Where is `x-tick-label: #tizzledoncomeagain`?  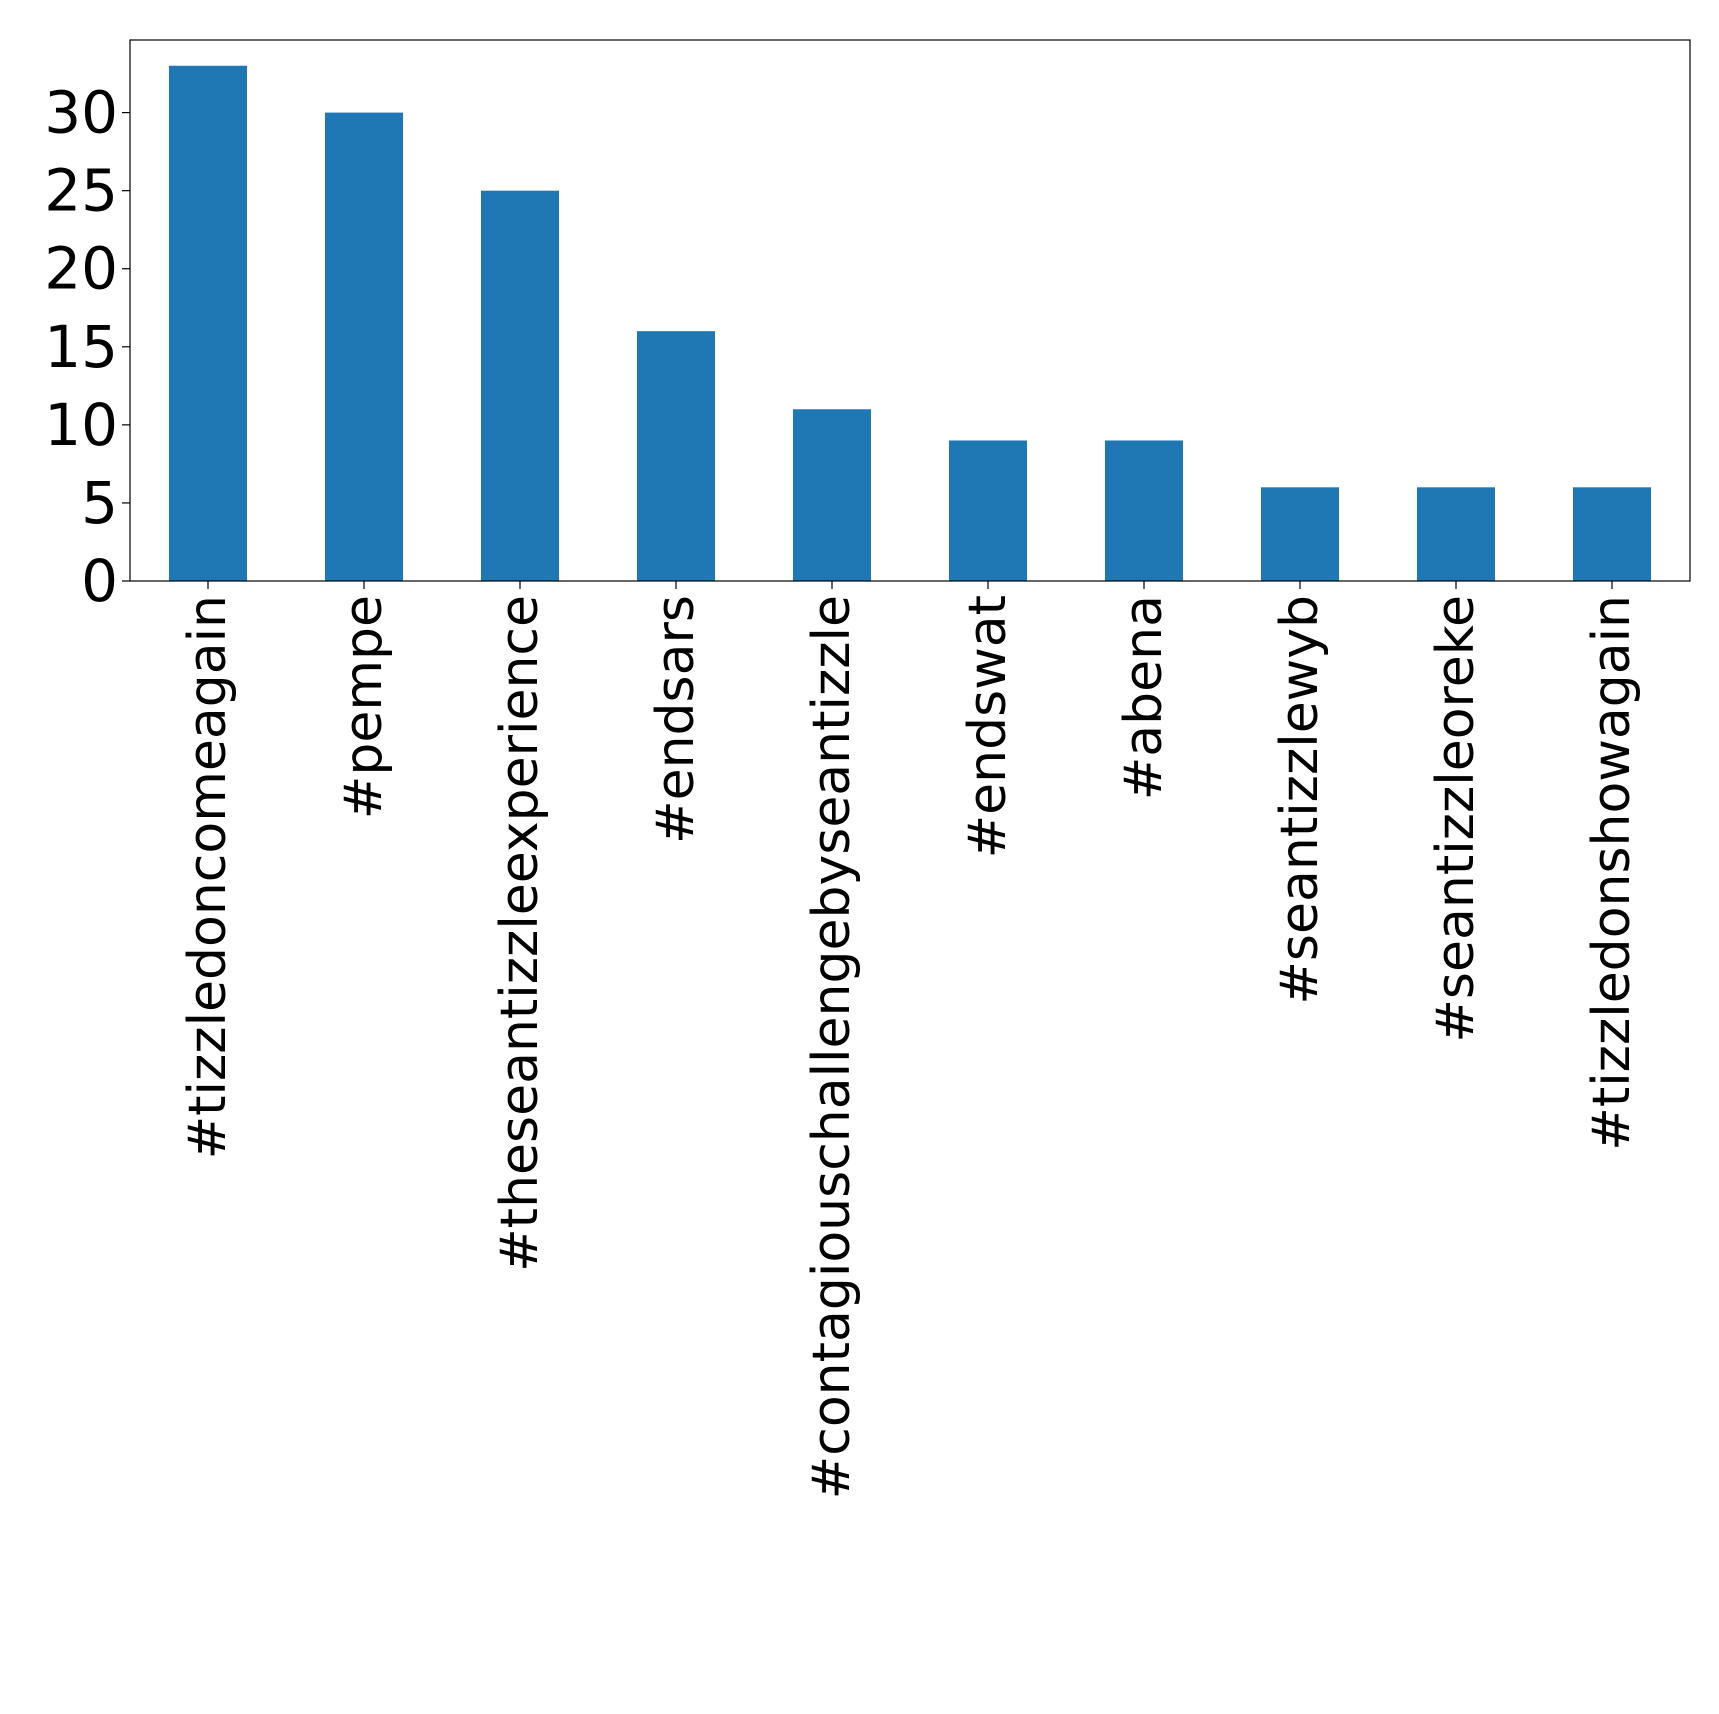 x-tick-label: #tizzledoncomeagain is located at coordinates (208, 877).